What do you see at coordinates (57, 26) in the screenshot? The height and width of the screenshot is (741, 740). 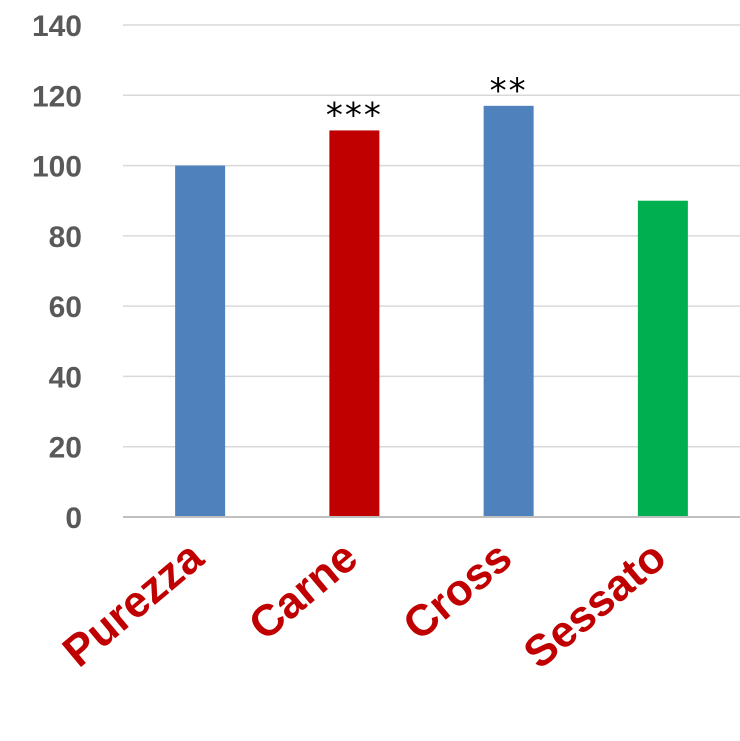 I see `y-tick-label: 140` at bounding box center [57, 26].